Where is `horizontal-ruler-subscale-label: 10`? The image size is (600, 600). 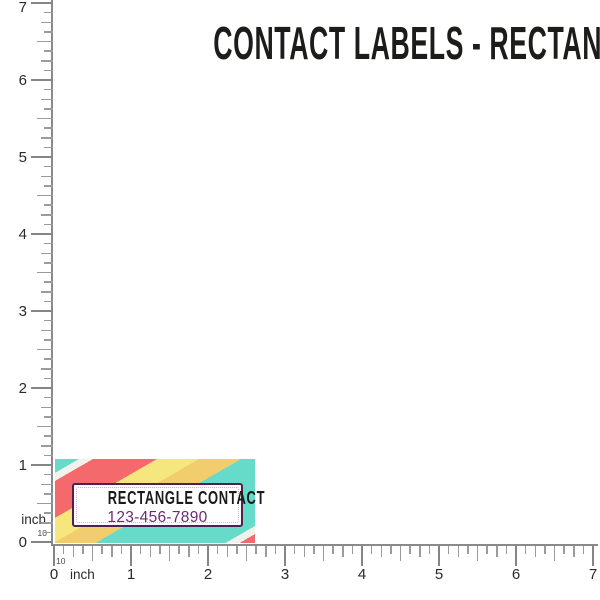
horizontal-ruler-subscale-label: 10 is located at coordinates (61, 561).